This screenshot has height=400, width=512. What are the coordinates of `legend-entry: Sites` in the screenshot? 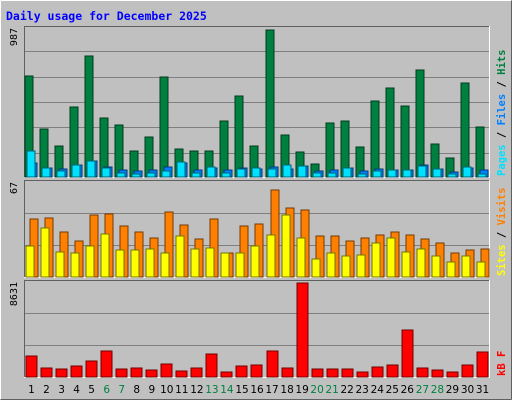 It's located at (502, 260).